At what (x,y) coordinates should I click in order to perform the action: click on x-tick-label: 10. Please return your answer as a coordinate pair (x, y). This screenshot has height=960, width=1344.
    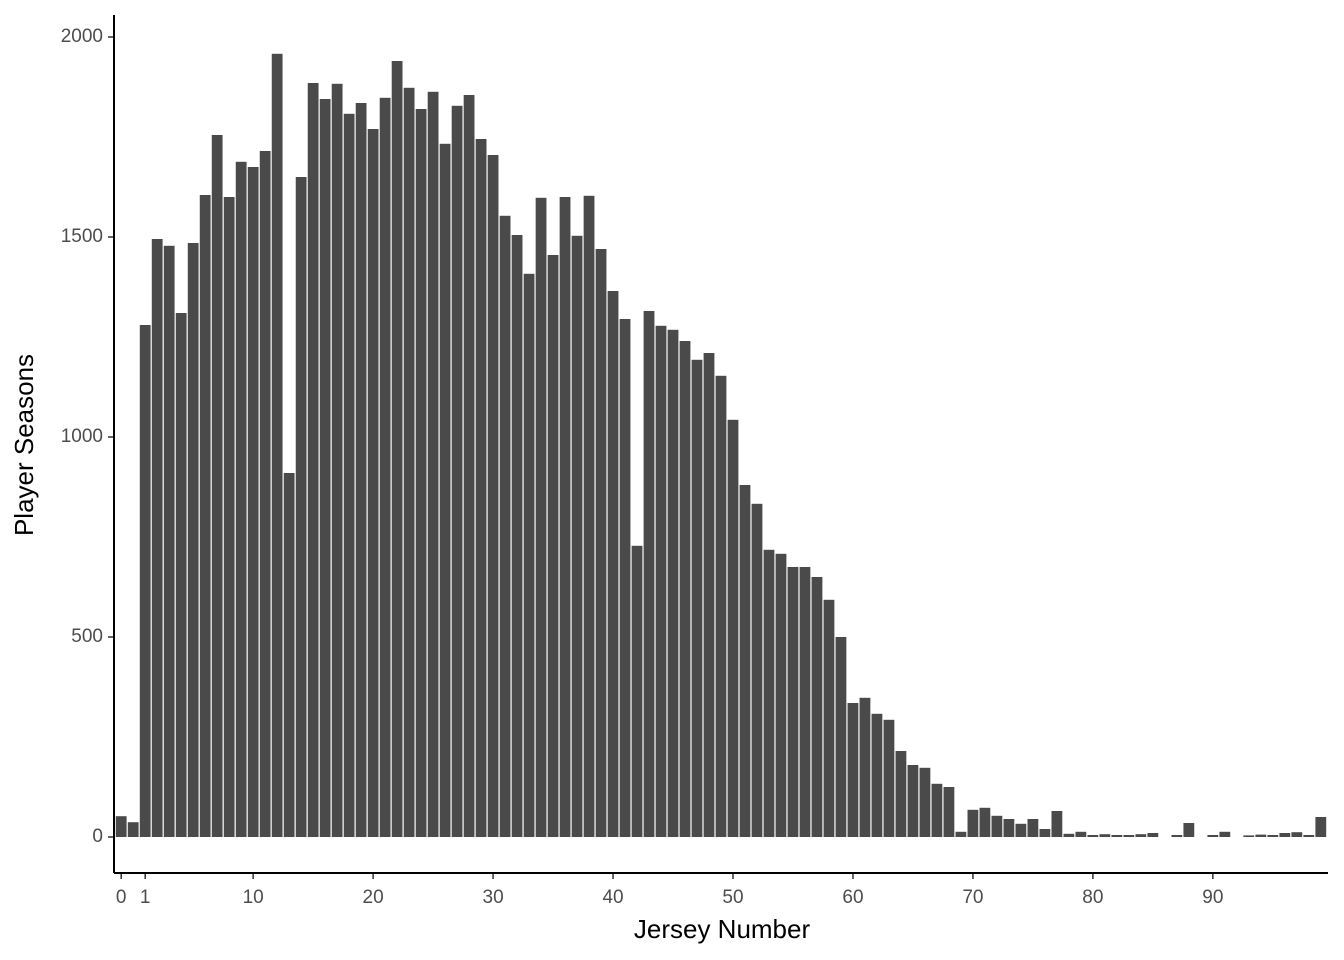
    Looking at the image, I should click on (253, 897).